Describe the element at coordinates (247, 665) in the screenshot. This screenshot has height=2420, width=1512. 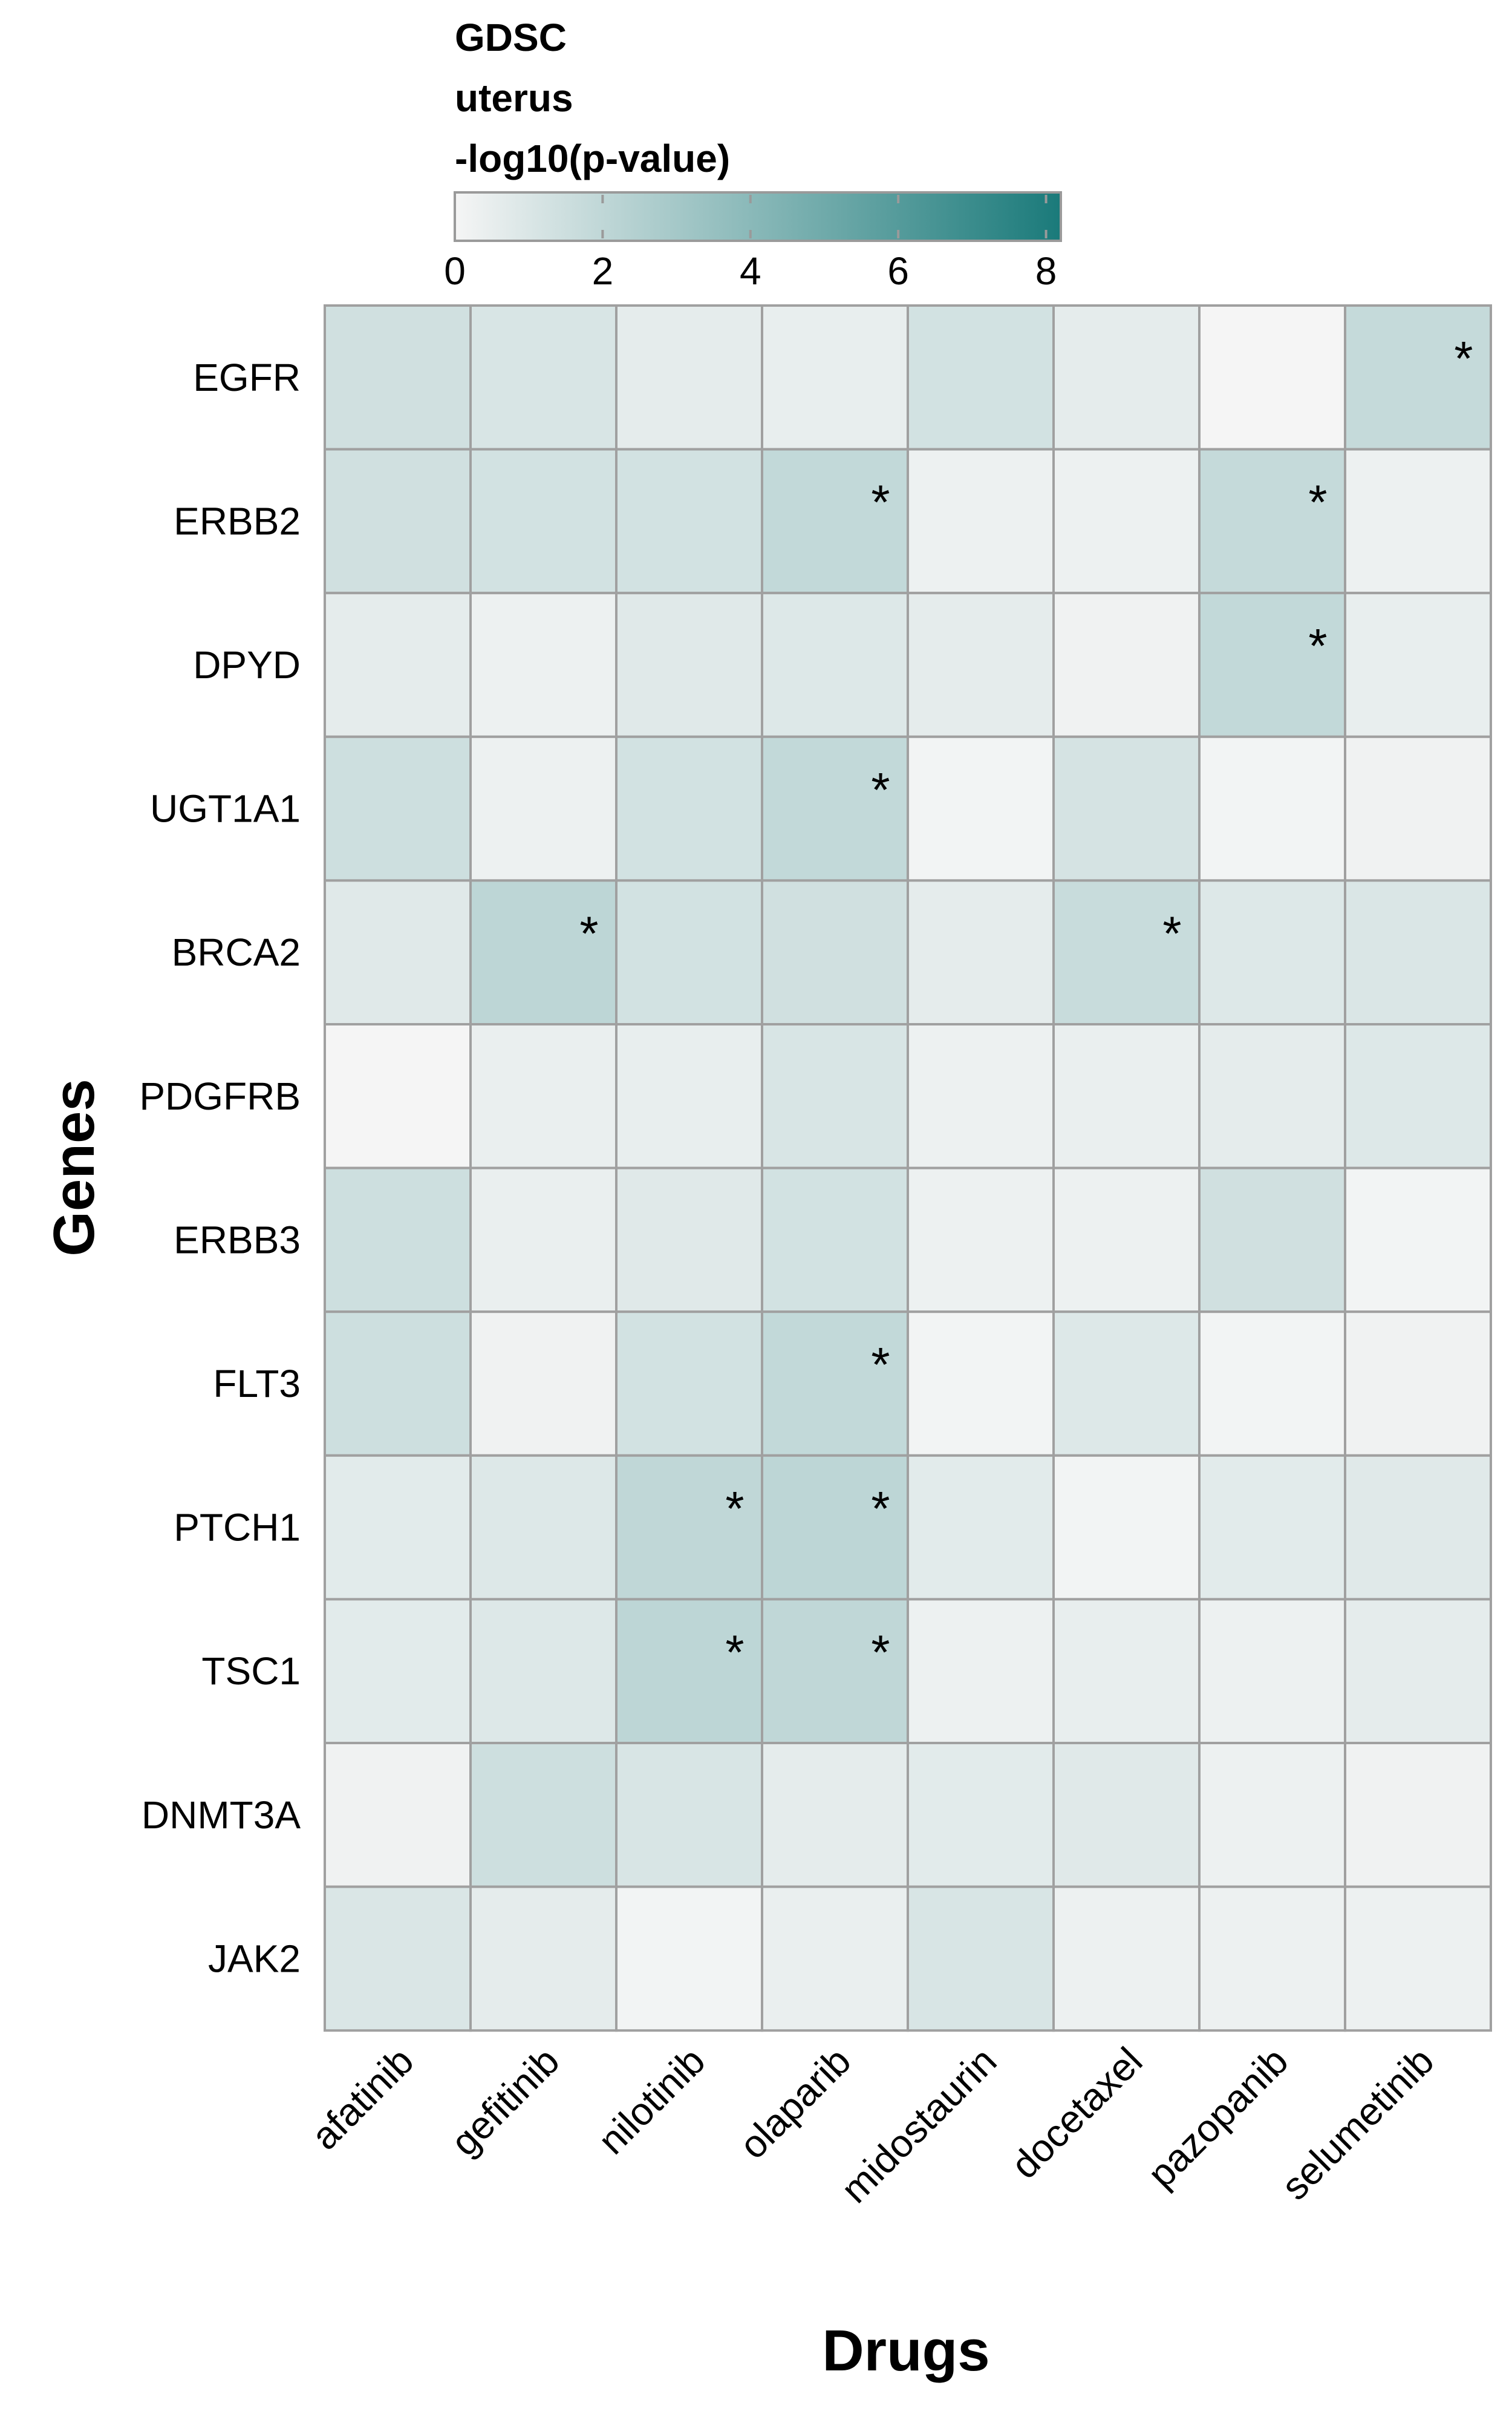
I see `y-tick-label: DPYD` at that location.